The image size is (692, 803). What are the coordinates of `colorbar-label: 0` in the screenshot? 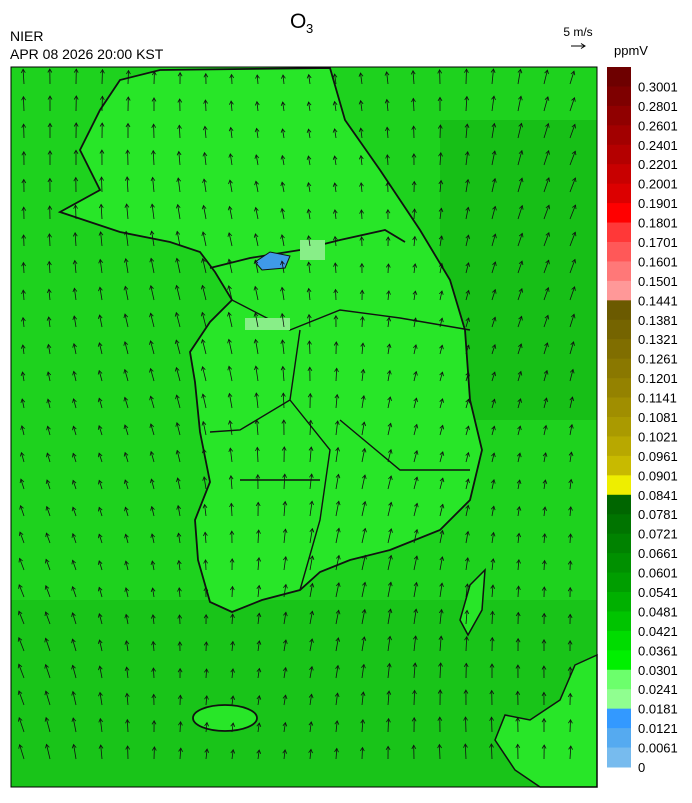 It's located at (641, 767).